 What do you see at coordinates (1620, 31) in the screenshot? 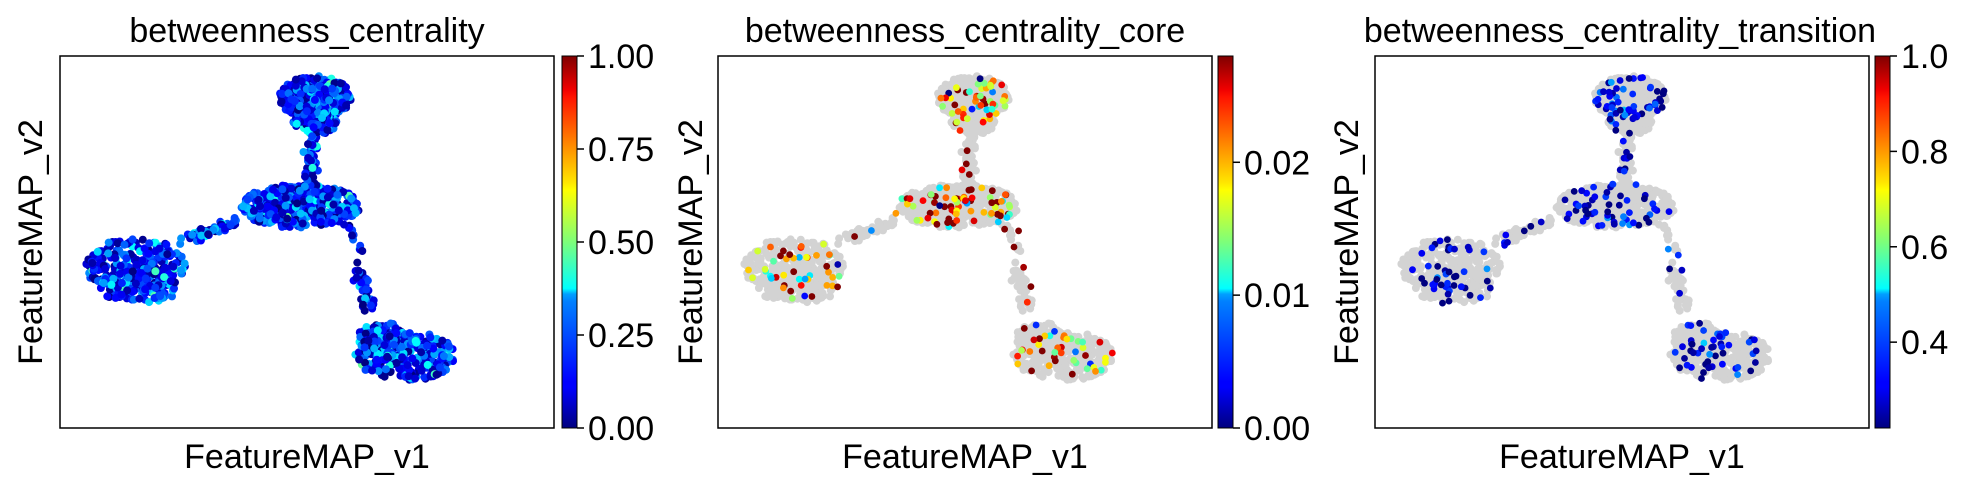
I see `panel-3-title: betweenness_centrality_transition` at bounding box center [1620, 31].